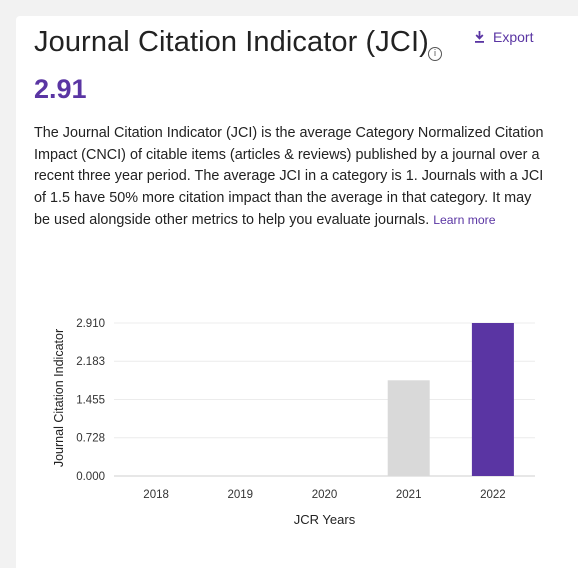 The height and width of the screenshot is (568, 578). Describe the element at coordinates (492, 399) in the screenshot. I see `bar-2022` at that location.